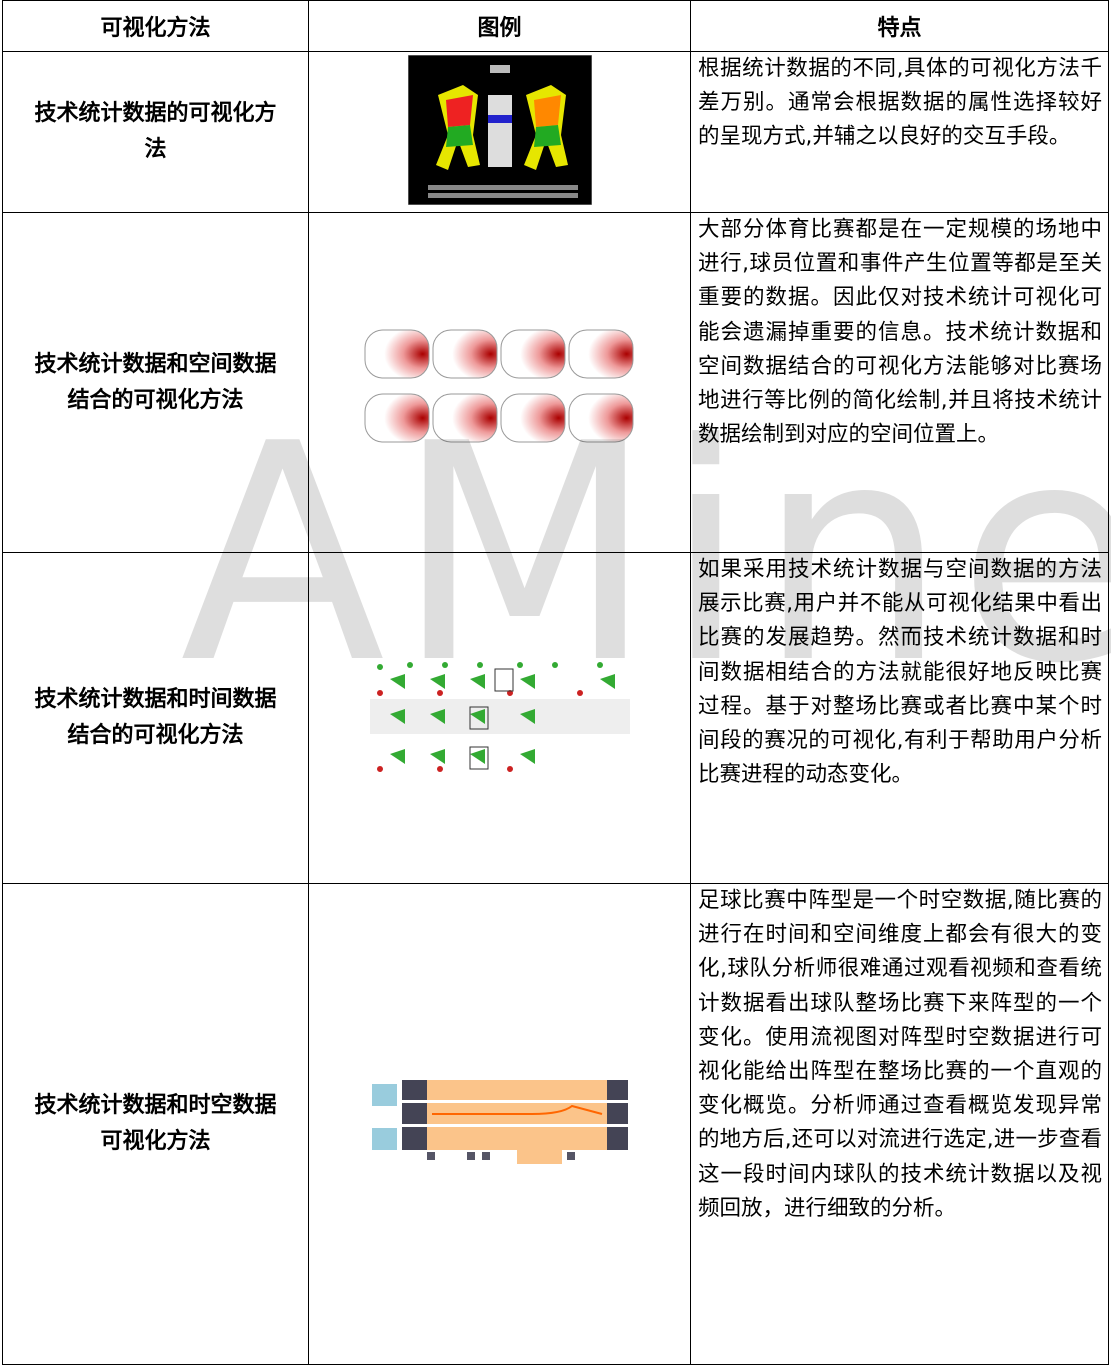 The width and height of the screenshot is (1111, 1365). I want to click on header-cell: 可视化方法, so click(155, 26).